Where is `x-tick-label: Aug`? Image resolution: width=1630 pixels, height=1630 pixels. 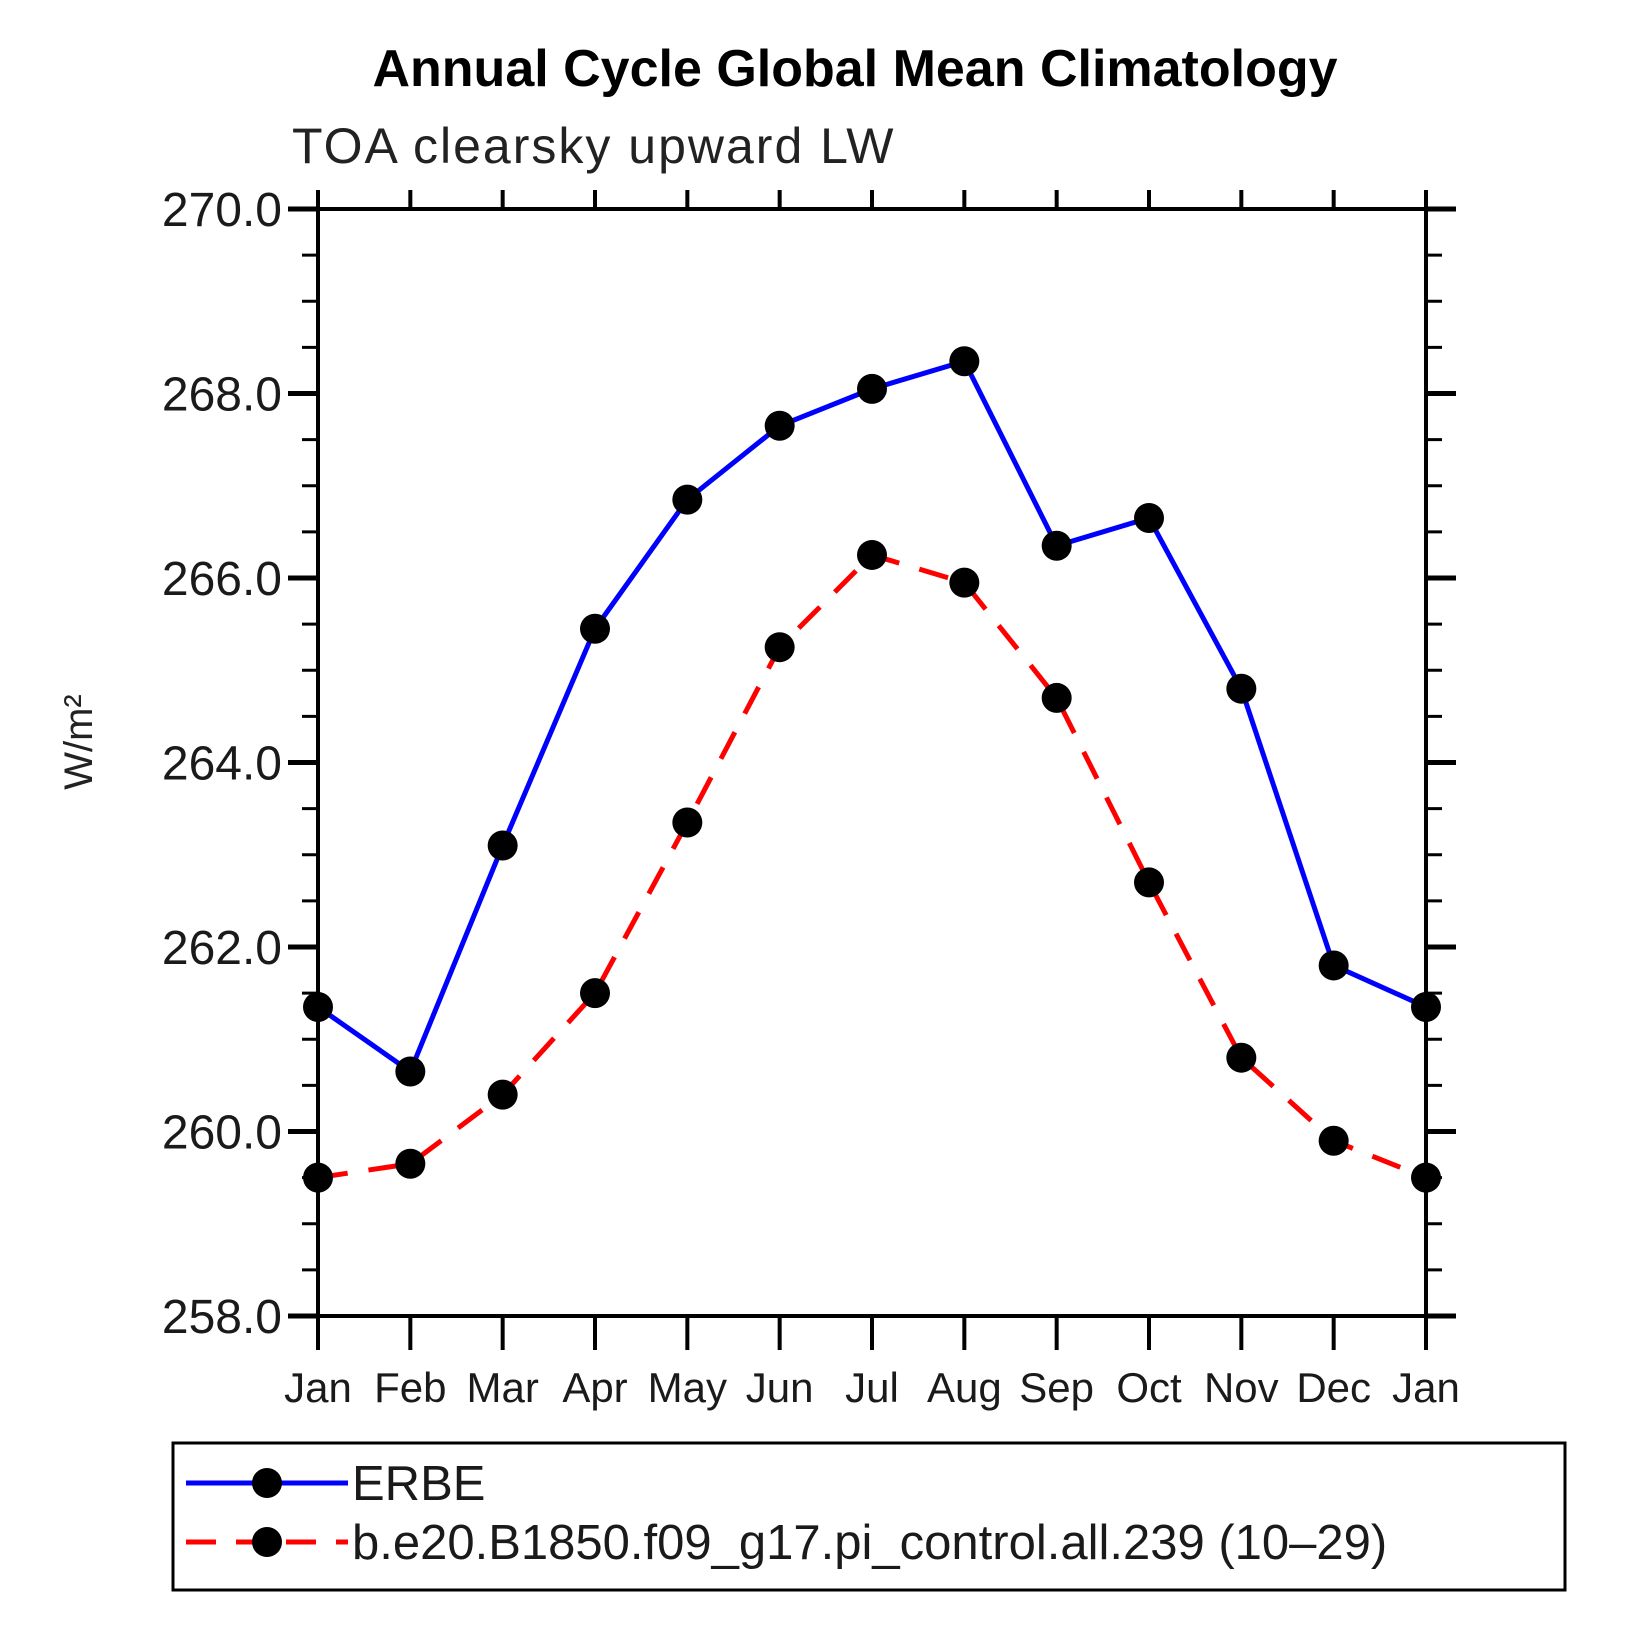 x-tick-label: Aug is located at coordinates (964, 1387).